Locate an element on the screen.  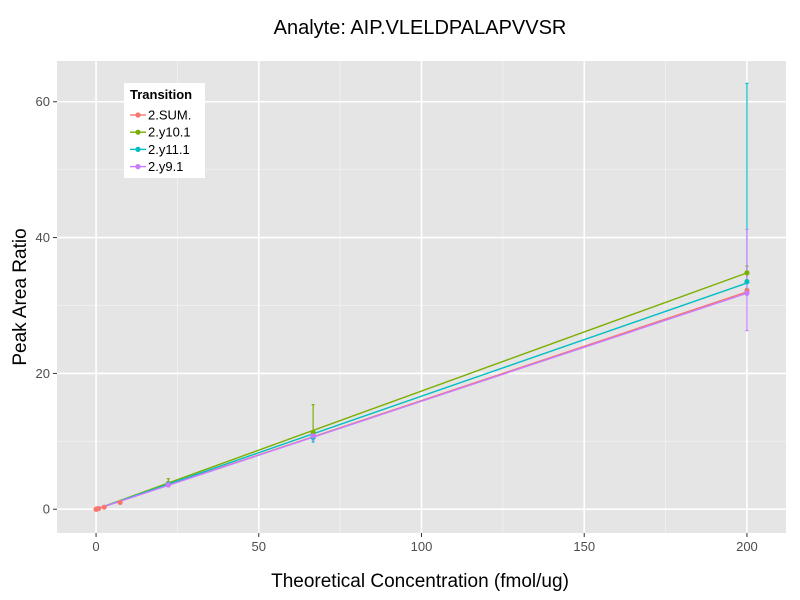
y-tick-label: 40 is located at coordinates (43, 237).